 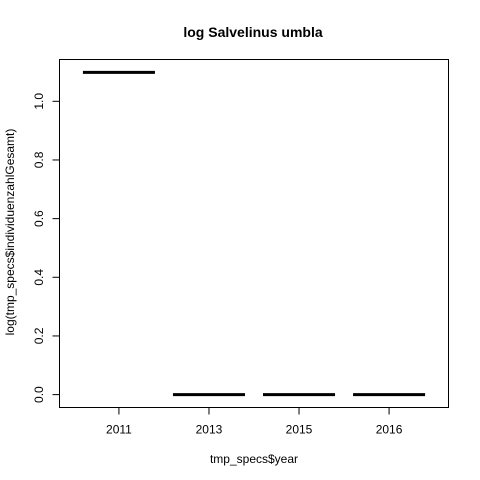 I want to click on x-tick-label: 2013, so click(x=209, y=430).